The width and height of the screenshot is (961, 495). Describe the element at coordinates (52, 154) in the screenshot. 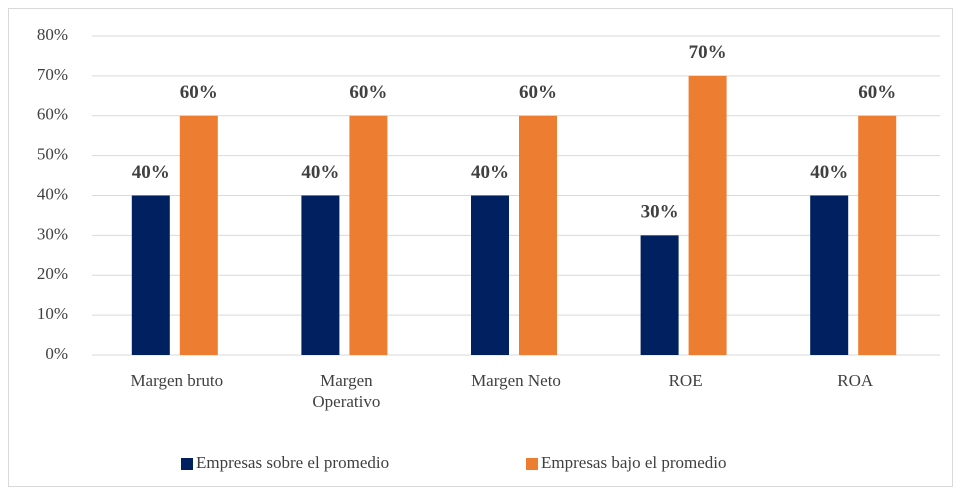

I see `y-tick-label: 50%` at that location.